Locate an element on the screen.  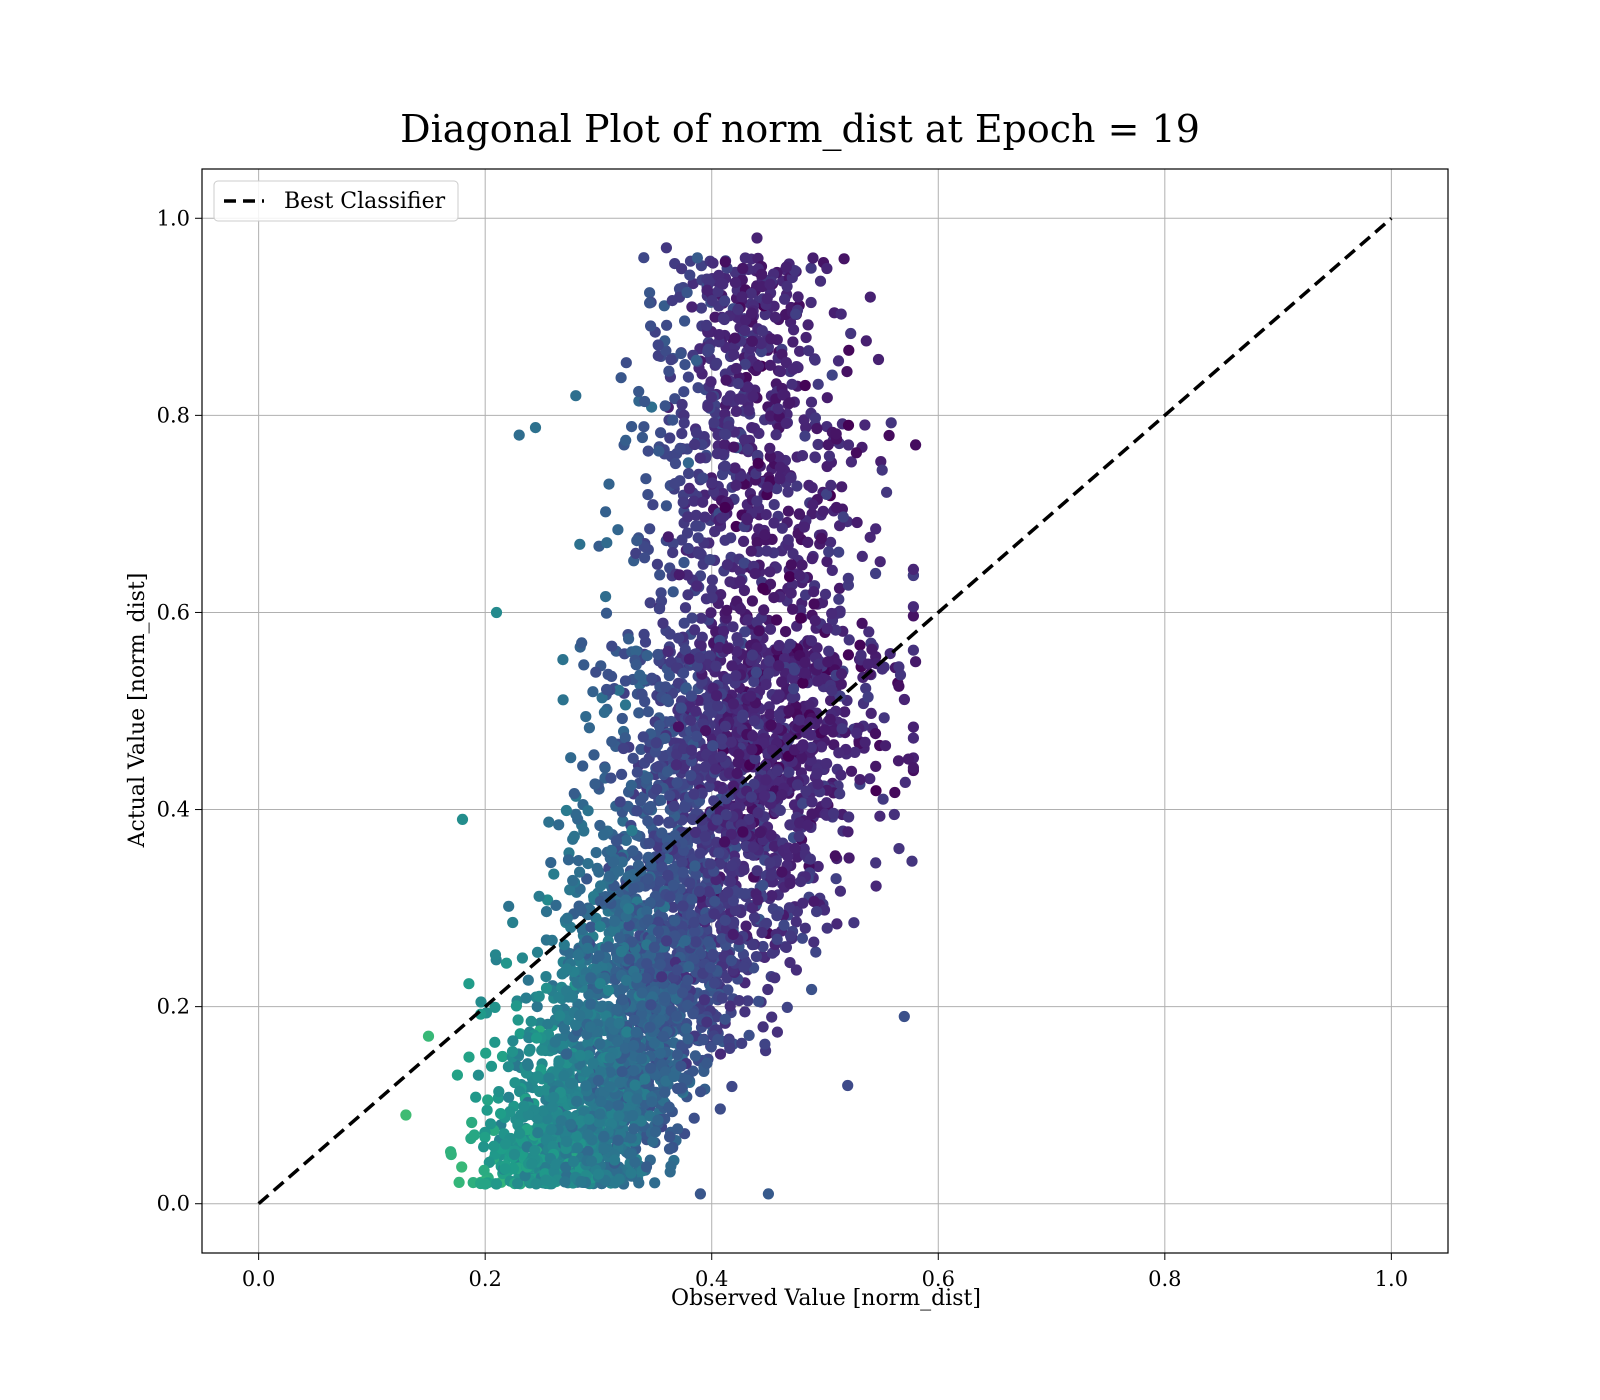
x-tick-label: 0.4 is located at coordinates (711, 1279).